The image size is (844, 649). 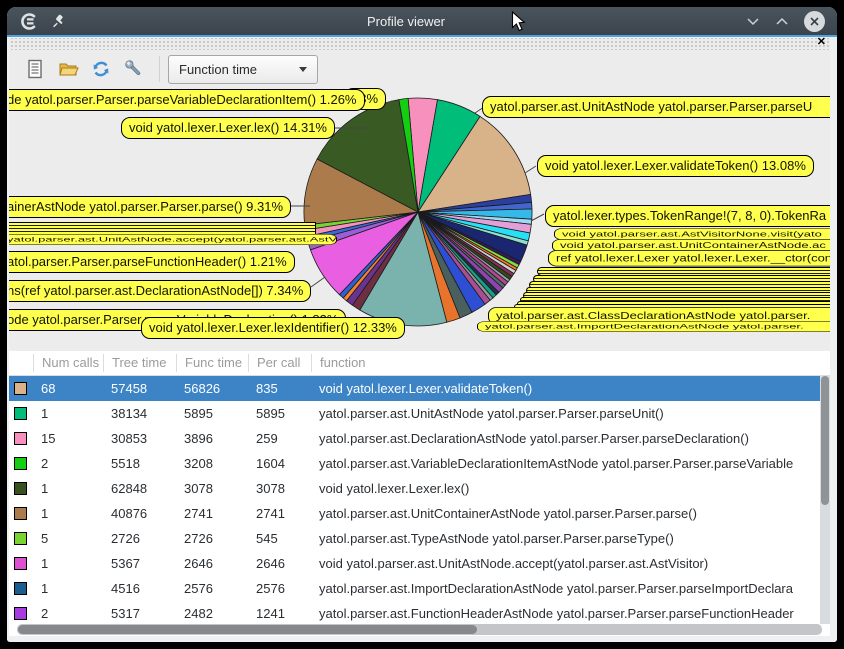 What do you see at coordinates (129, 388) in the screenshot?
I see `cell-tree: 57458` at bounding box center [129, 388].